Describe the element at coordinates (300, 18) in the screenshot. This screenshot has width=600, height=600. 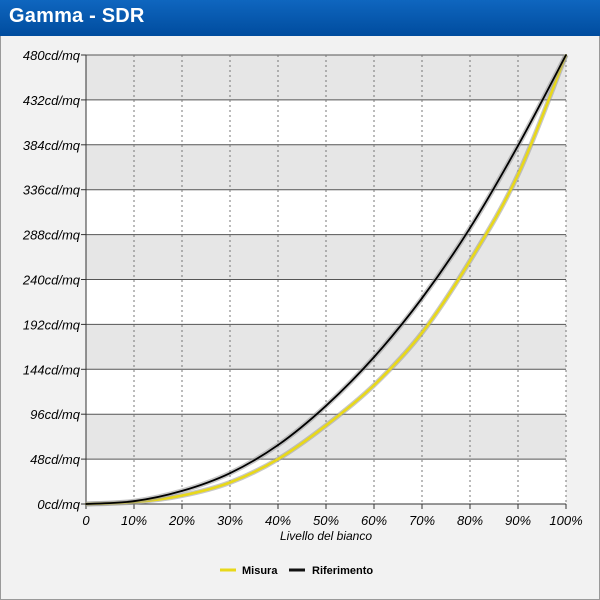
I see `title-bar: Gamma - SDR` at that location.